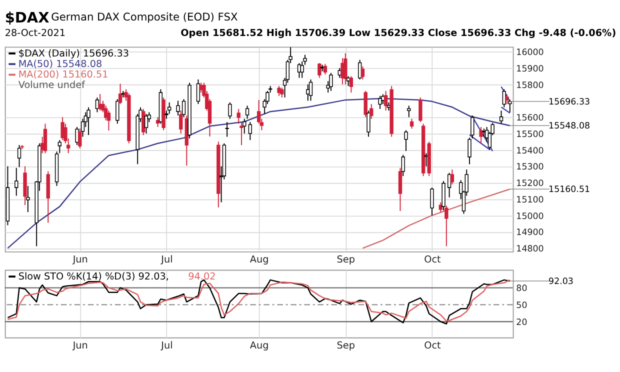 The width and height of the screenshot is (620, 372). Describe the element at coordinates (60, 64) in the screenshot. I see `legend-label: MA(50) 15548.08` at that location.